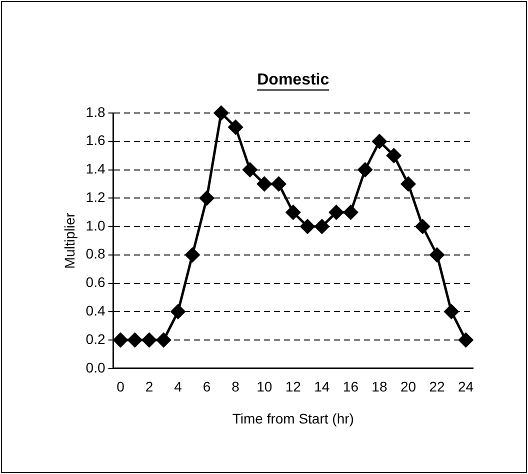 Image resolution: width=528 pixels, height=474 pixels. Describe the element at coordinates (264, 386) in the screenshot. I see `x-tick-label: 10` at that location.